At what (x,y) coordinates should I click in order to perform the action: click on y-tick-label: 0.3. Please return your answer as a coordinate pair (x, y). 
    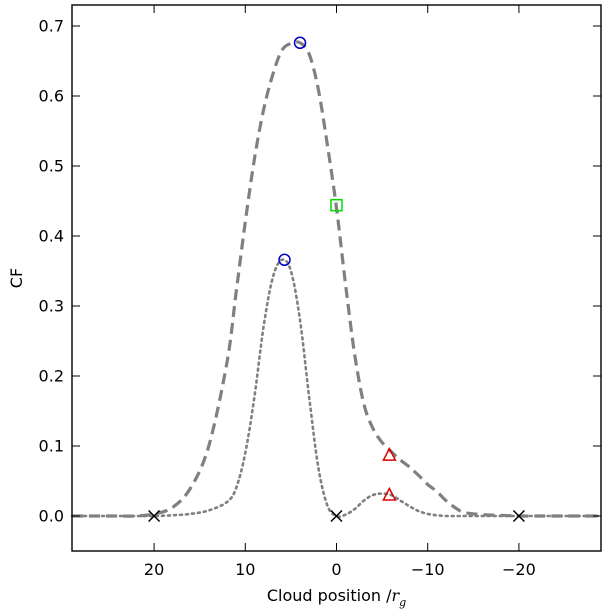
    Looking at the image, I should click on (51, 306).